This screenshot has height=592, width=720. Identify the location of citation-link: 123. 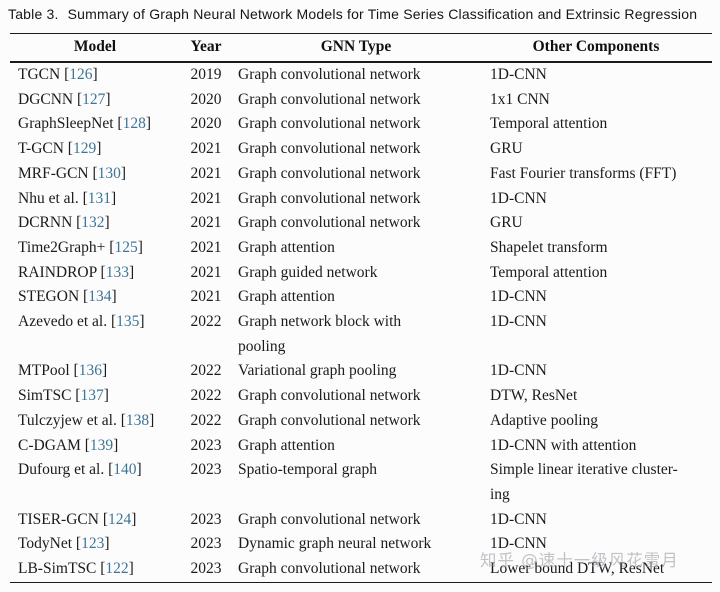
(93, 544).